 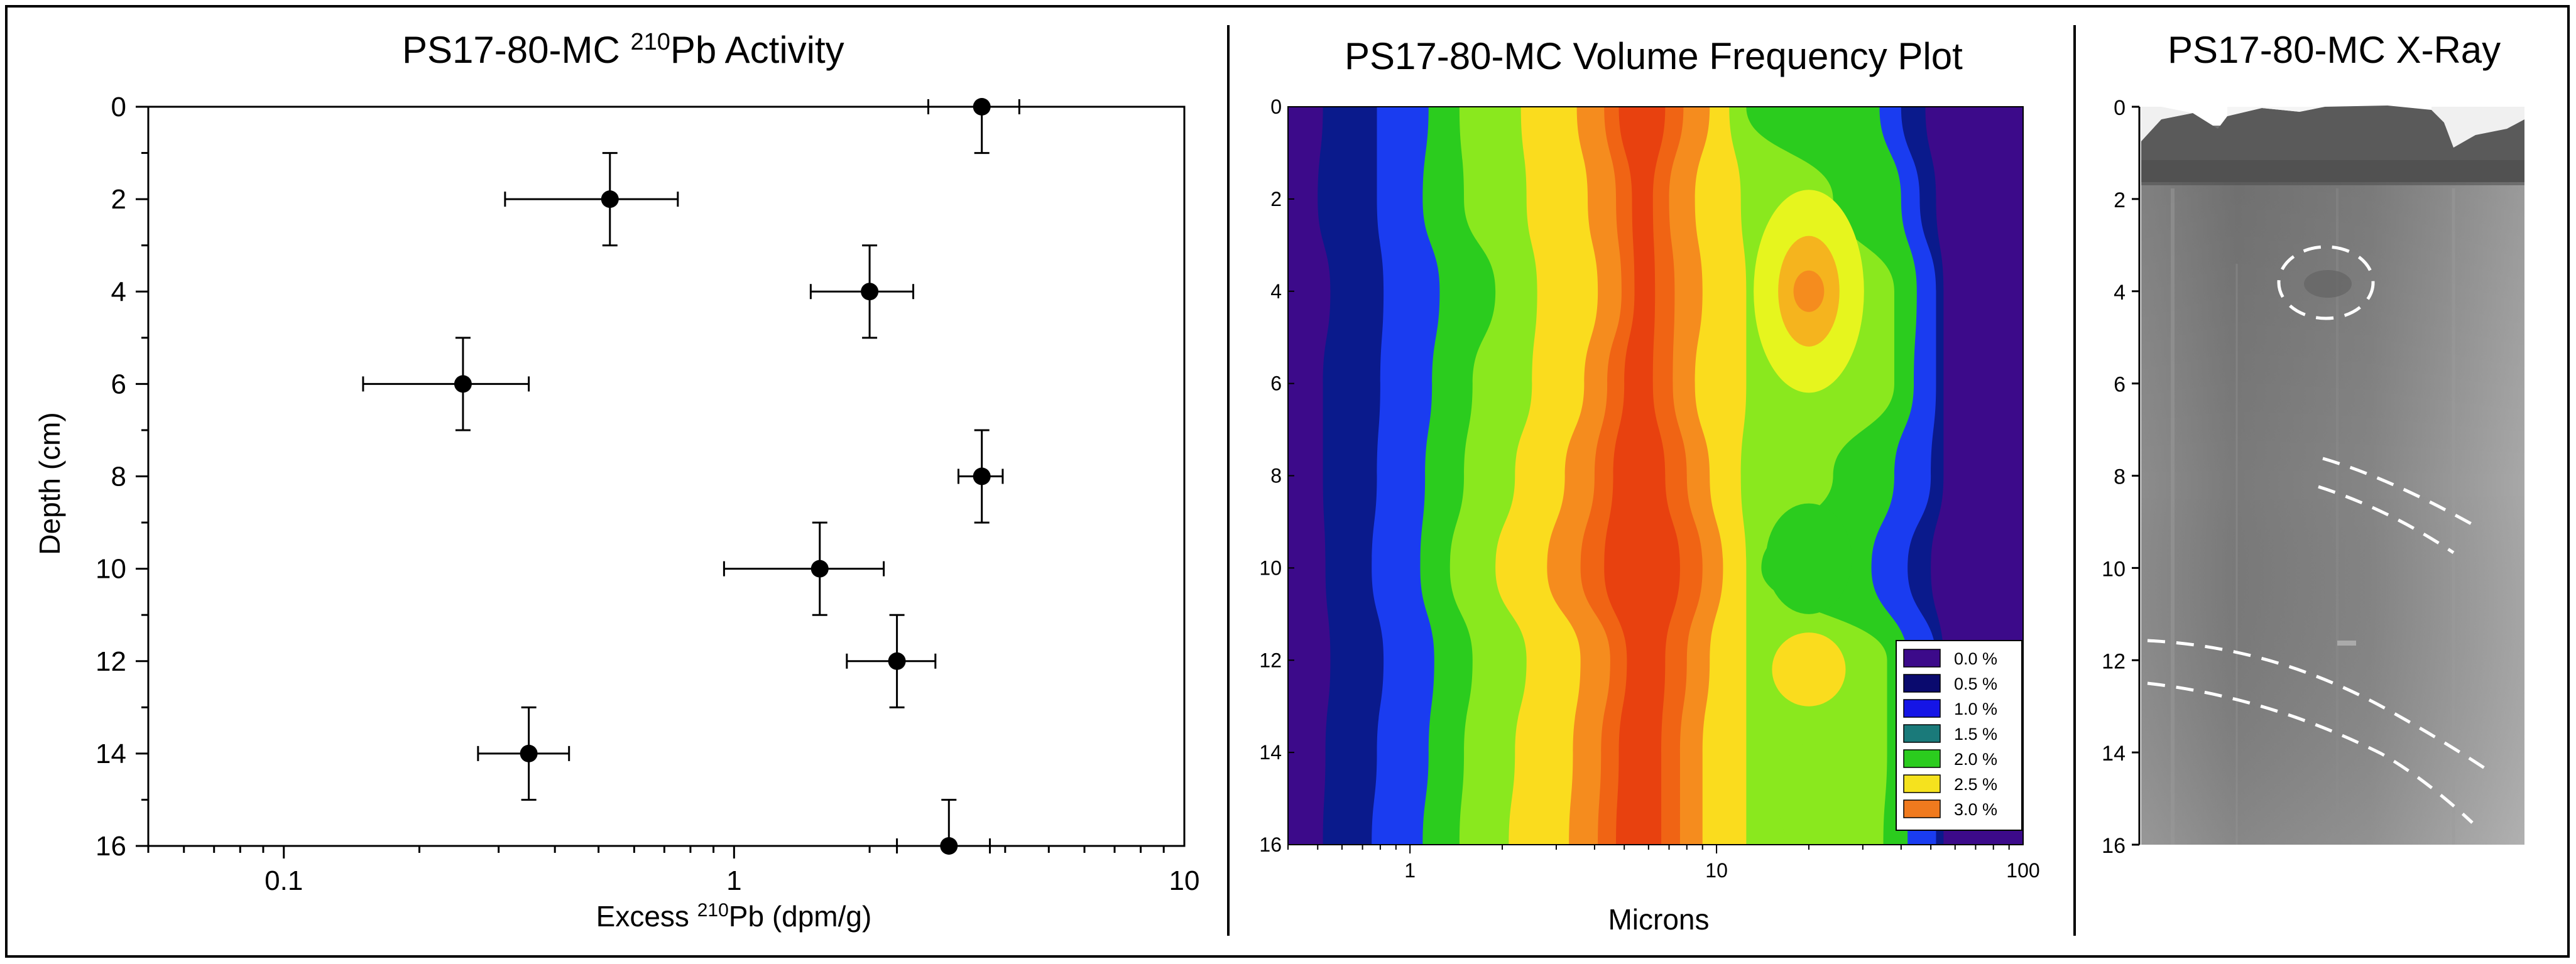 What do you see at coordinates (1659, 919) in the screenshot?
I see `vf-x-axis-label: Microns` at bounding box center [1659, 919].